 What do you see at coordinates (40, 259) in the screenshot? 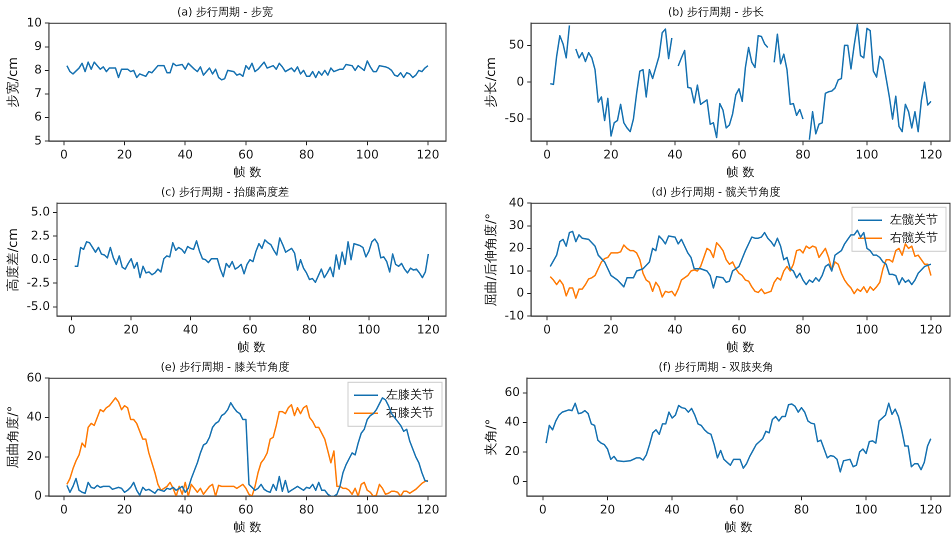
I see `y-tick-label: 0.0` at bounding box center [40, 259].